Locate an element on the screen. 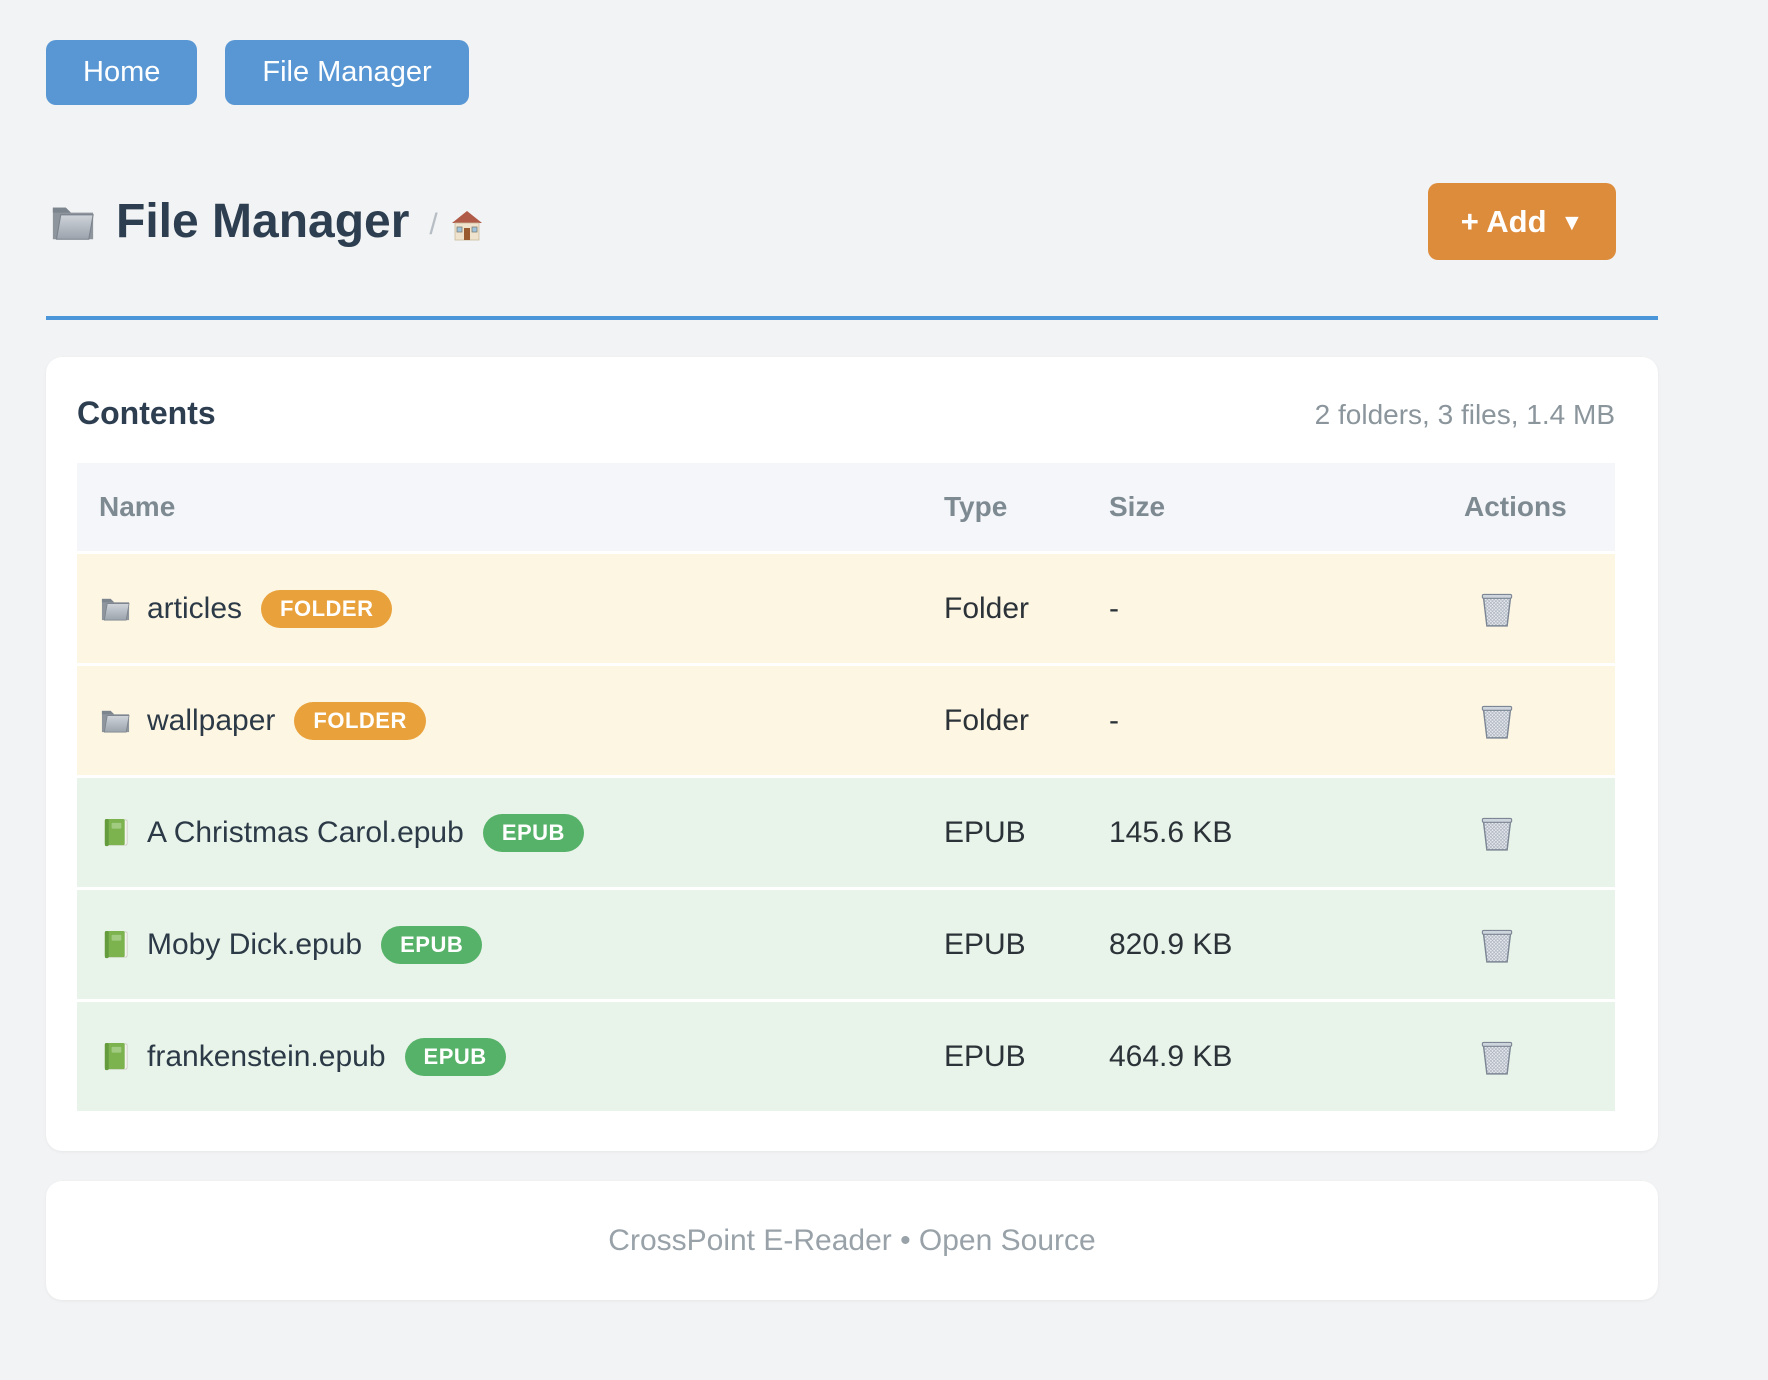 The image size is (1768, 1380). file-name: A Christmas Carol.epub is located at coordinates (305, 832).